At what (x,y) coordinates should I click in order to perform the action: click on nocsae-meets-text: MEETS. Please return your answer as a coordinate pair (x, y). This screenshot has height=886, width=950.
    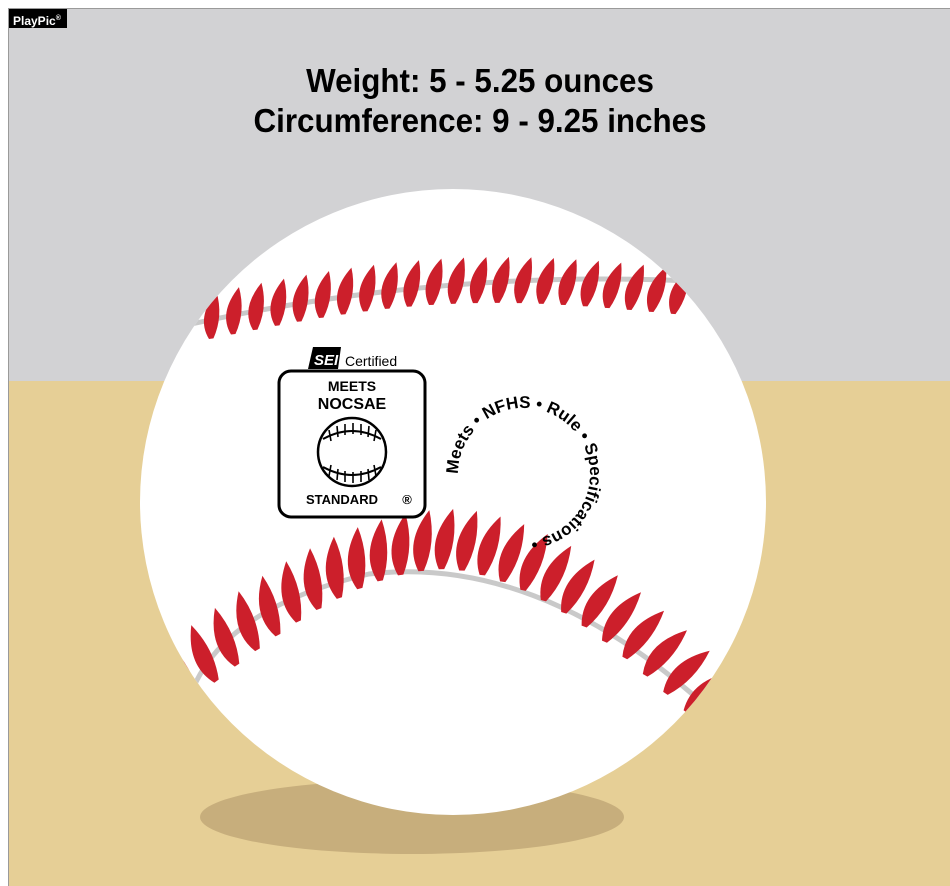
    Looking at the image, I should click on (352, 386).